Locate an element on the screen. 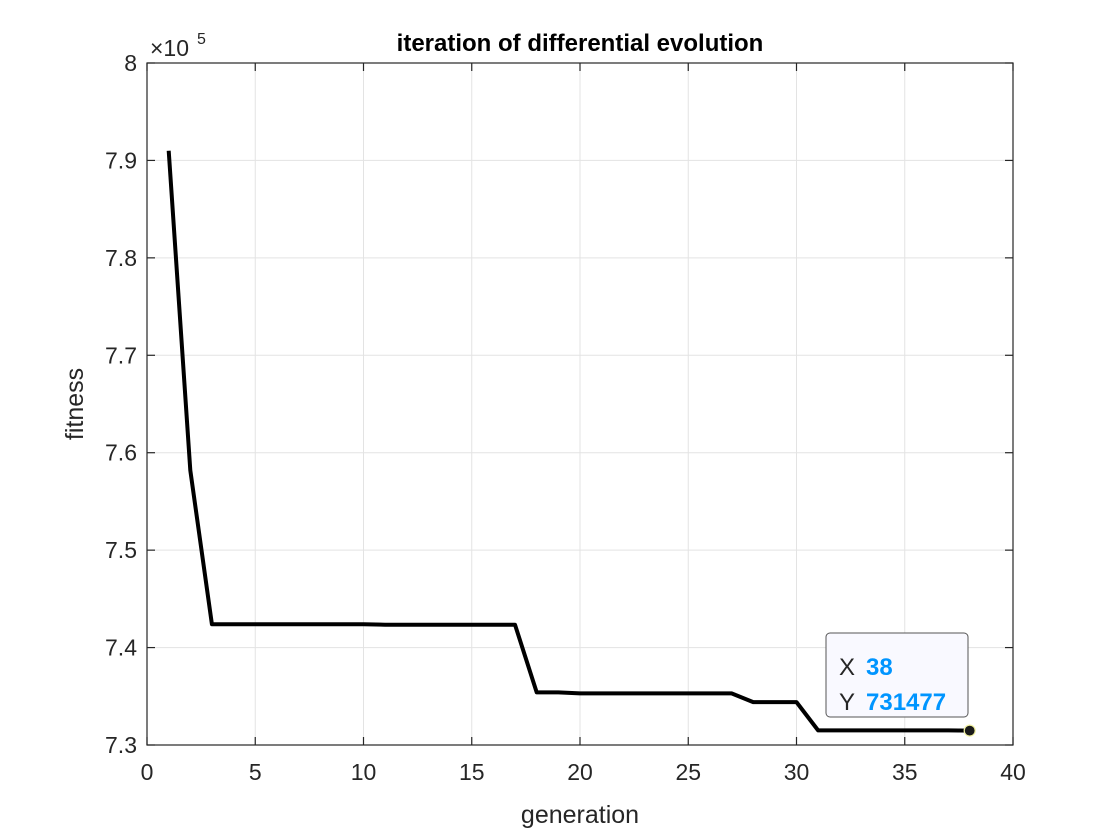 The width and height of the screenshot is (1120, 840). y-tick-label: 7.6 is located at coordinates (121, 453).